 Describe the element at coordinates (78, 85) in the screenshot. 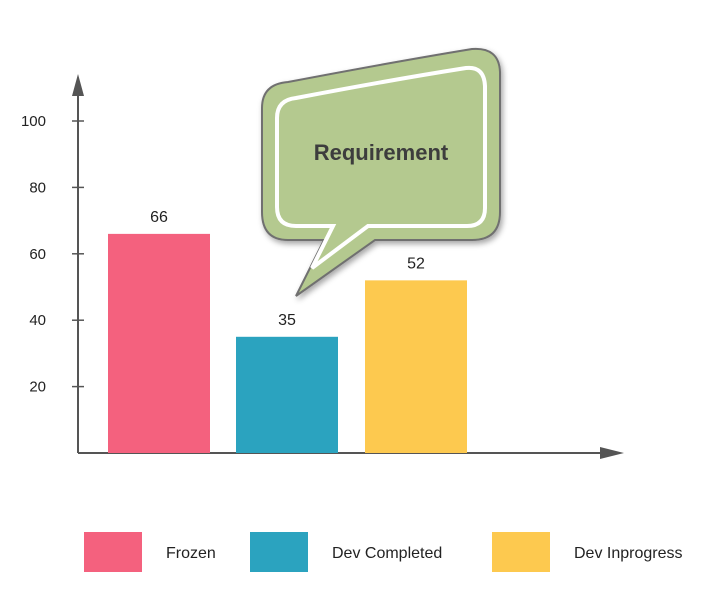

I see `y-axis-arrow` at that location.